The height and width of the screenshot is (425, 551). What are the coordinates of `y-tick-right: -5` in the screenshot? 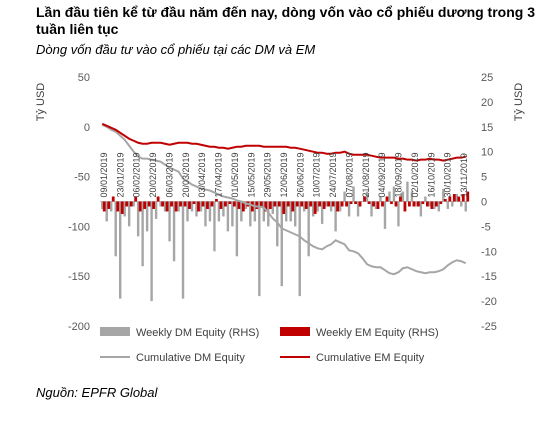 It's located at (486, 227).